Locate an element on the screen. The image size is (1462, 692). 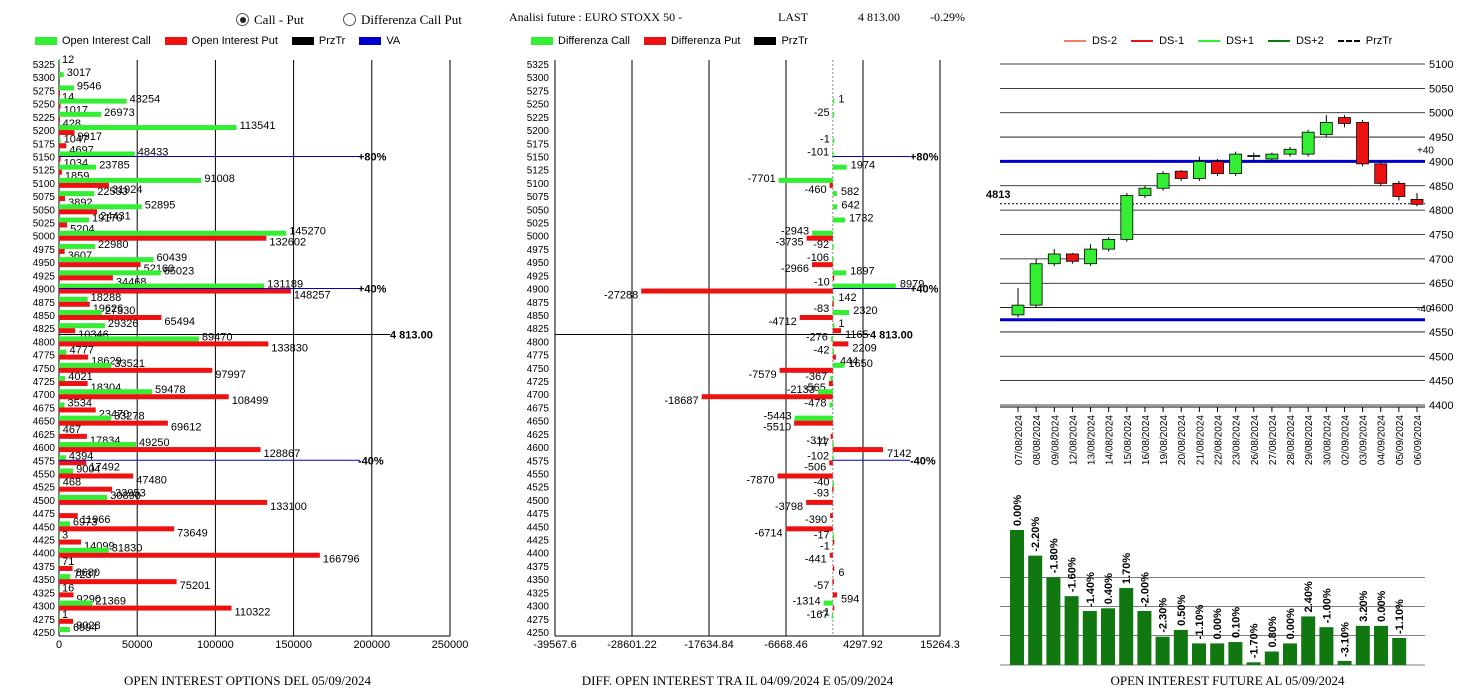
x-tick-label: 28/08/2024 is located at coordinates (1291, 440).